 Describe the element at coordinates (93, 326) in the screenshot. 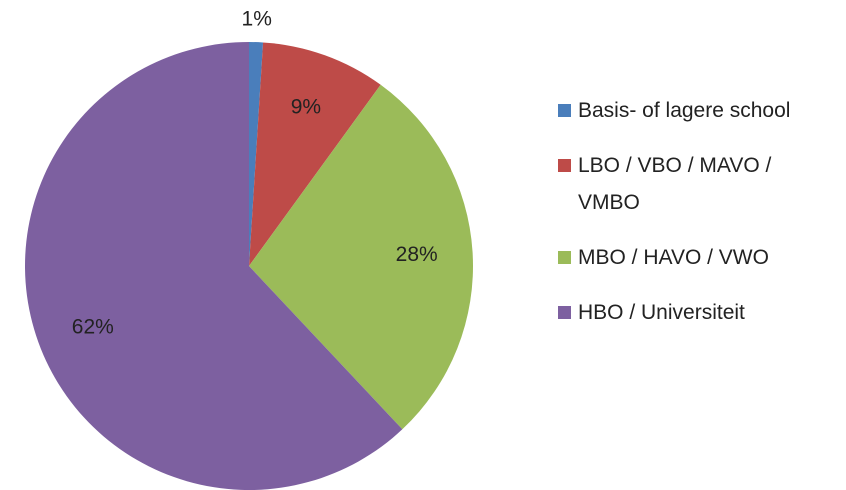

I see `data-label: 62%` at that location.